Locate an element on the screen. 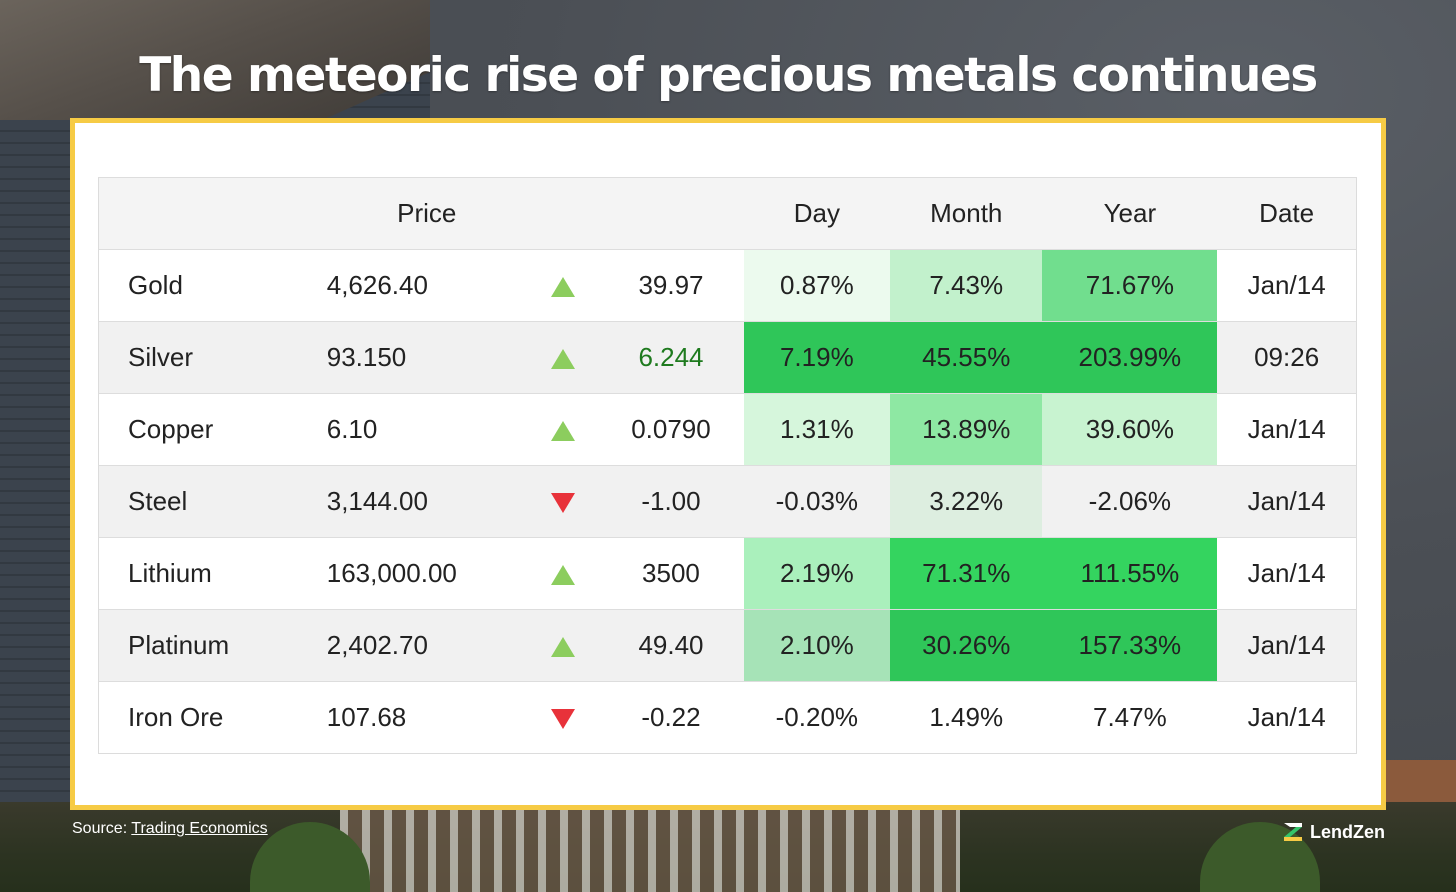 The height and width of the screenshot is (892, 1456). metal-name-cell: Iron Ore is located at coordinates (200, 717).